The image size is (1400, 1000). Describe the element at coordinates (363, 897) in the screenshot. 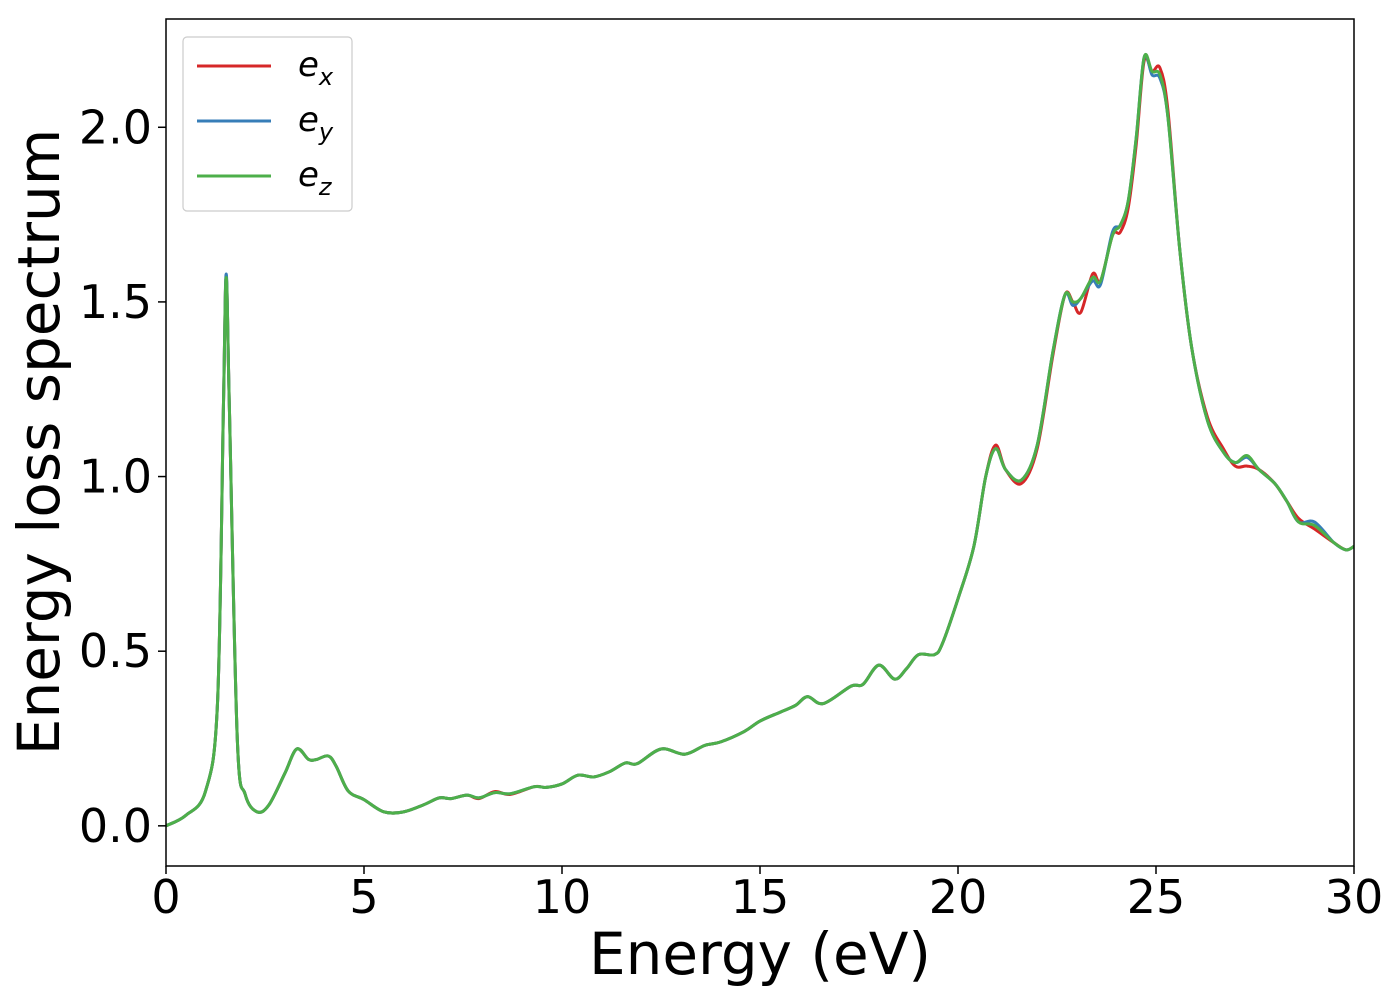

I see `x-tick-label: 5` at that location.